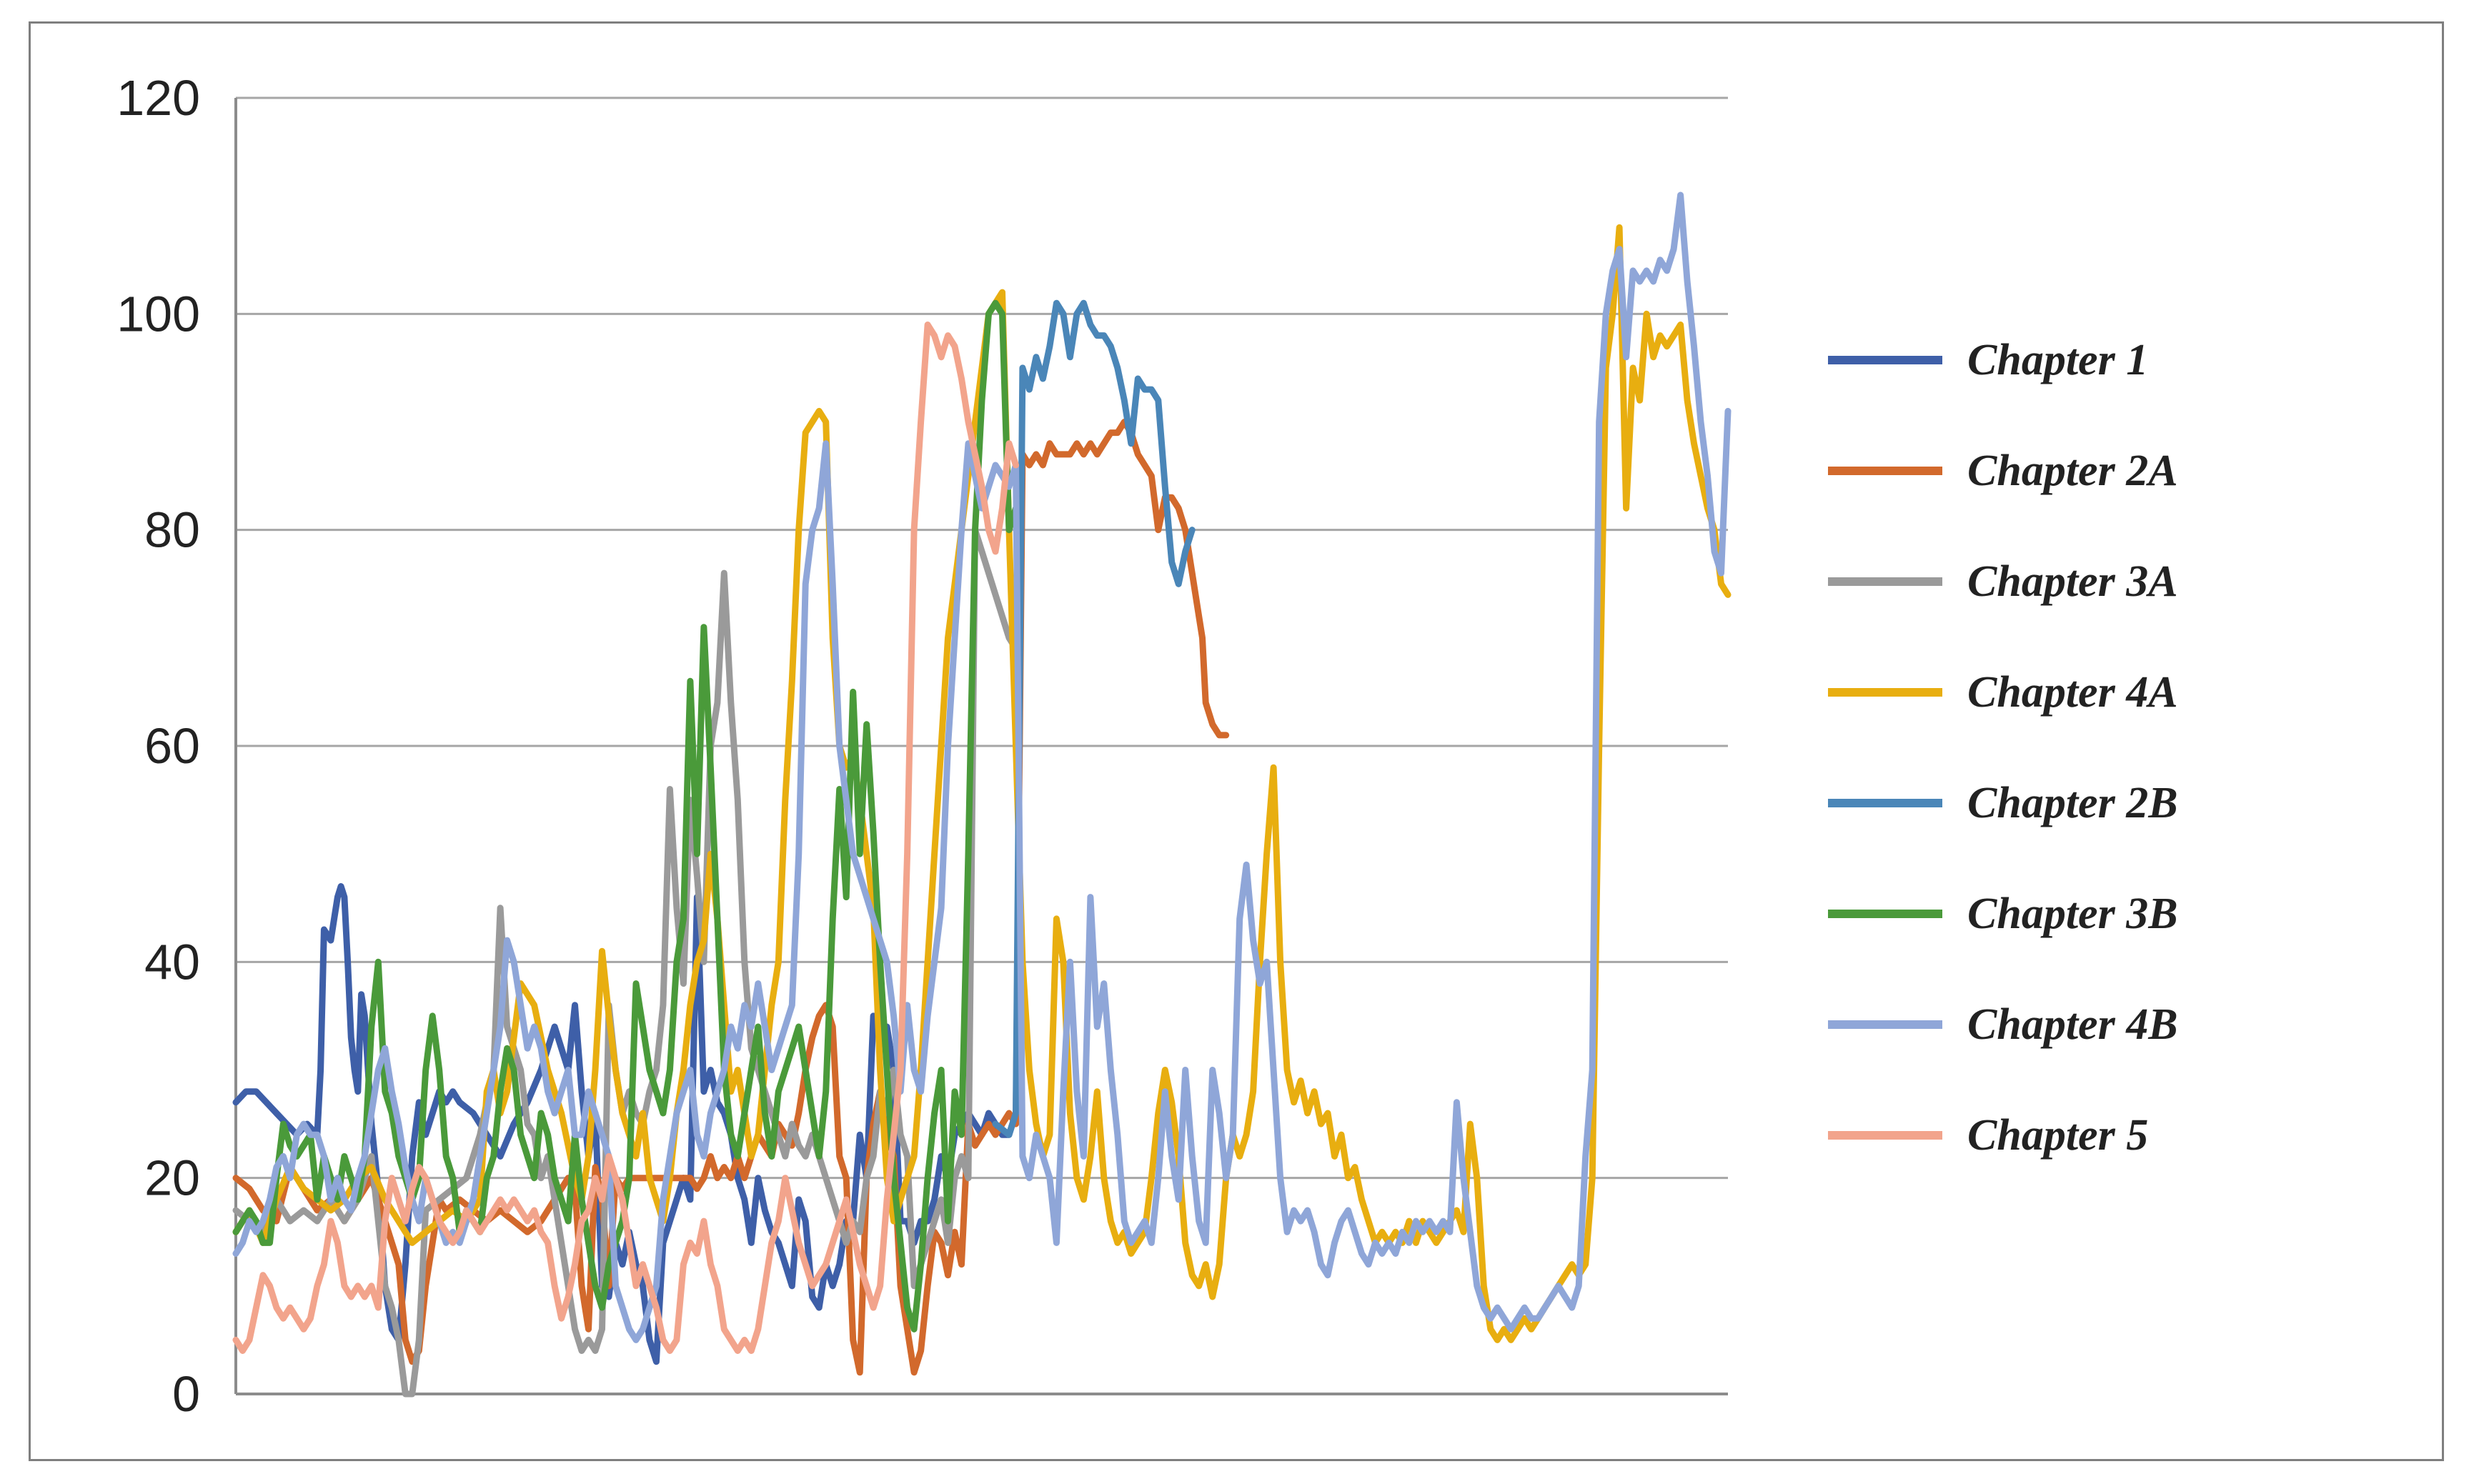 This screenshot has height=1484, width=2469. What do you see at coordinates (186, 1394) in the screenshot?
I see `y-tick-label: 0` at bounding box center [186, 1394].